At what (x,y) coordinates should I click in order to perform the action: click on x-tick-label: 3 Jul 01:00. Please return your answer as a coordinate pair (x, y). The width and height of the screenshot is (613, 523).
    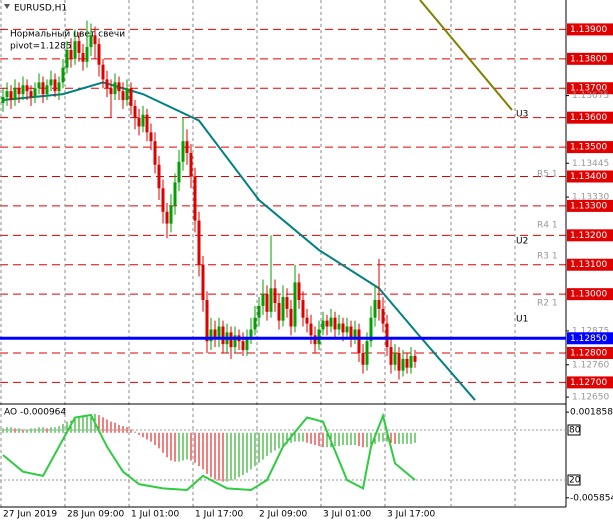
    Looking at the image, I should click on (347, 515).